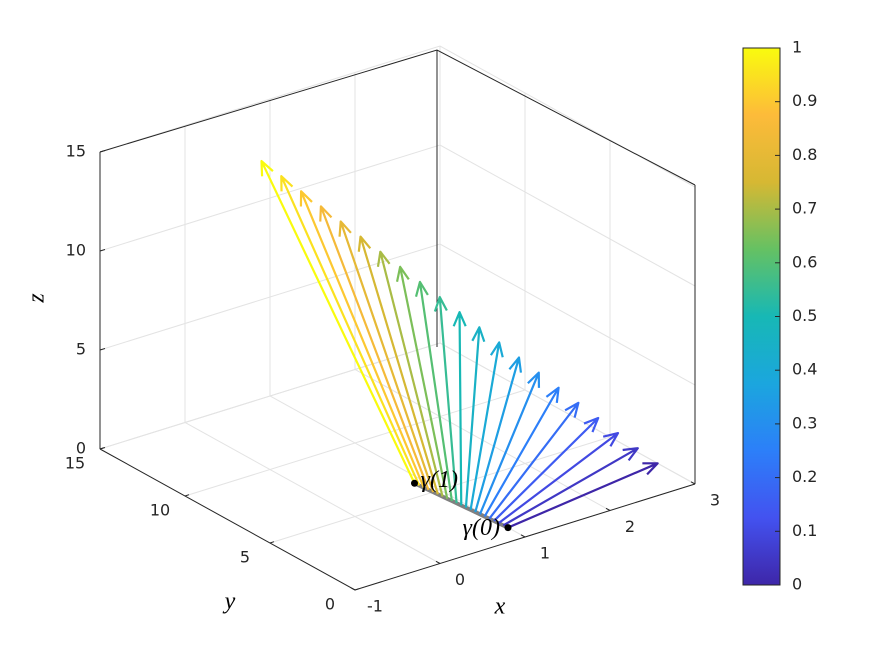 The image size is (880, 659). What do you see at coordinates (804, 261) in the screenshot?
I see `colorbar-tick-label: 0.6` at bounding box center [804, 261].